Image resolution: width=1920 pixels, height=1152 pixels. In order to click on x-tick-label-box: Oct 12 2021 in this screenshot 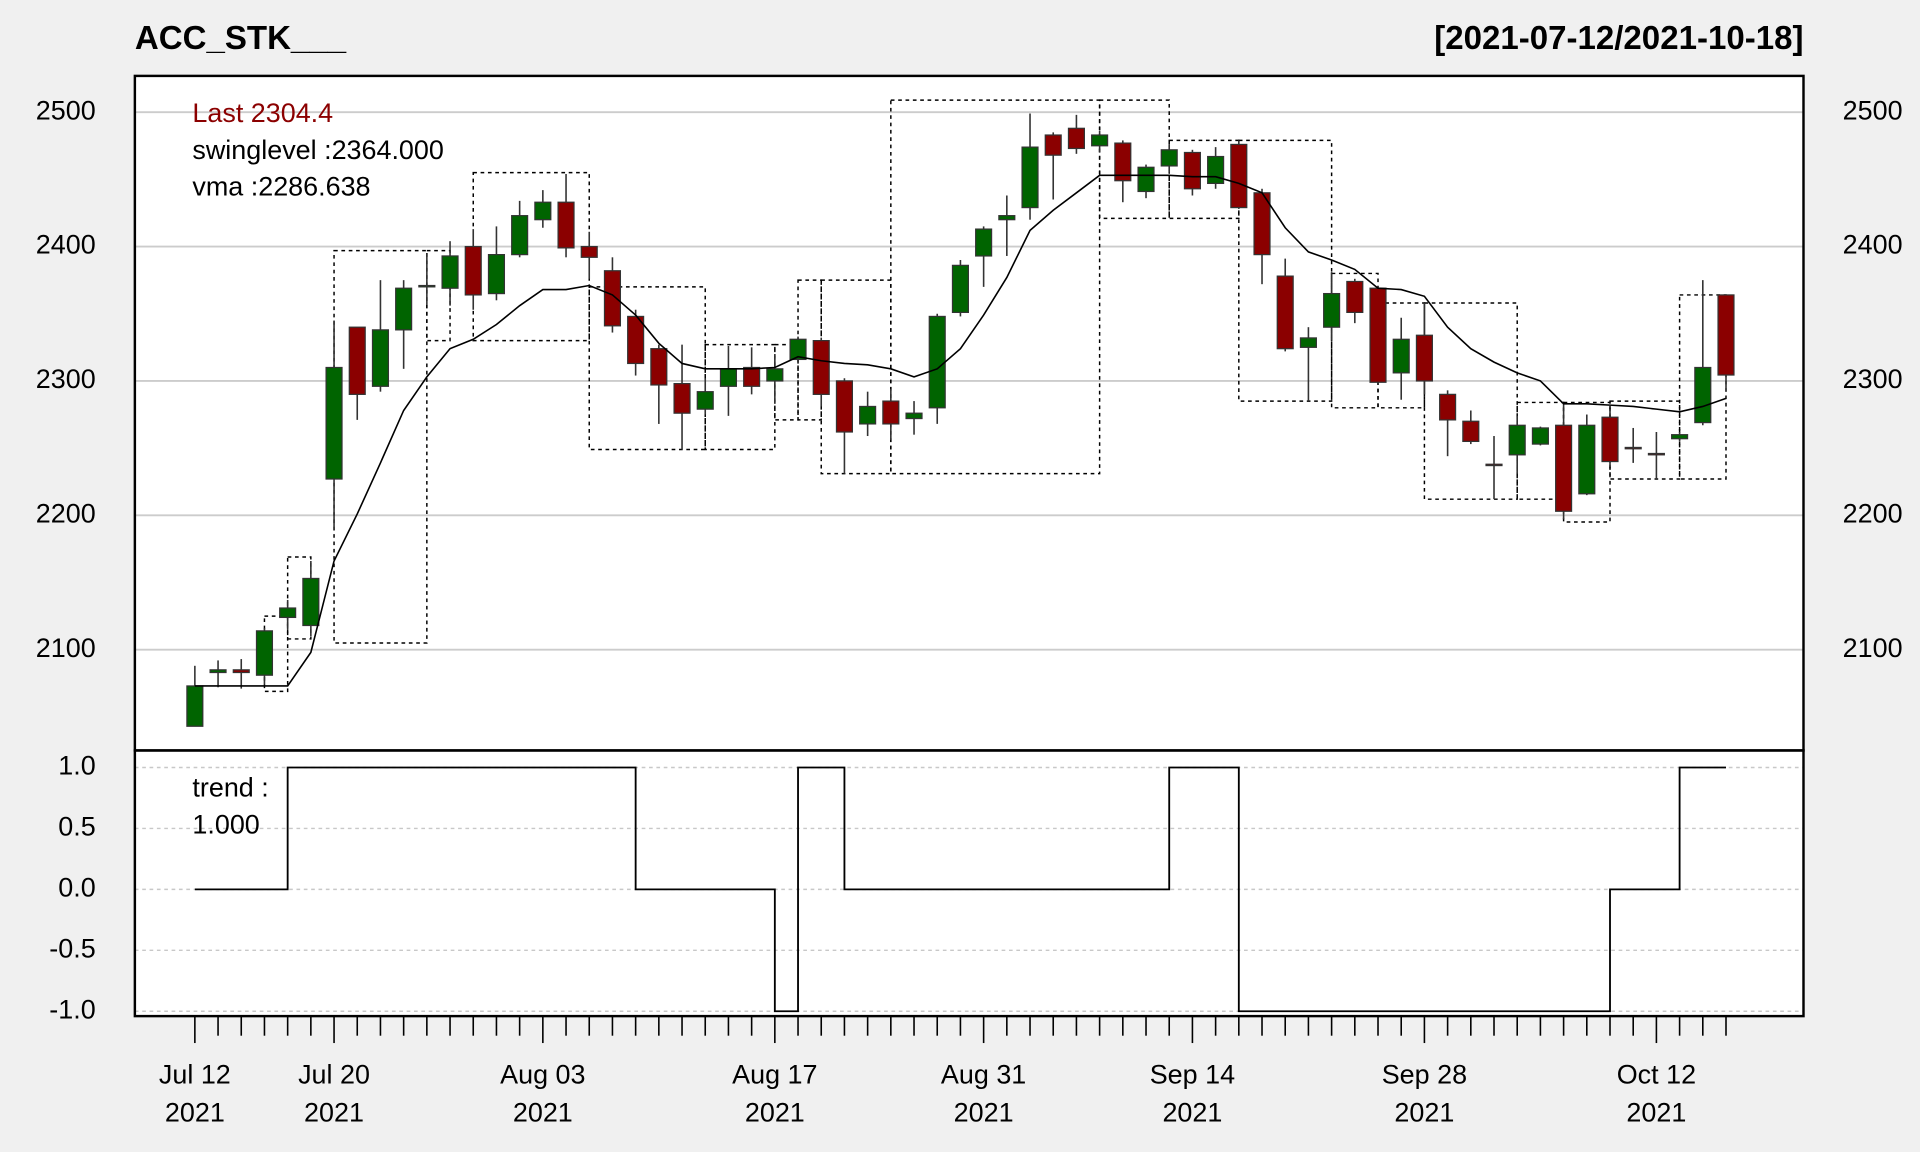, I will do `click(1656, 1093)`.